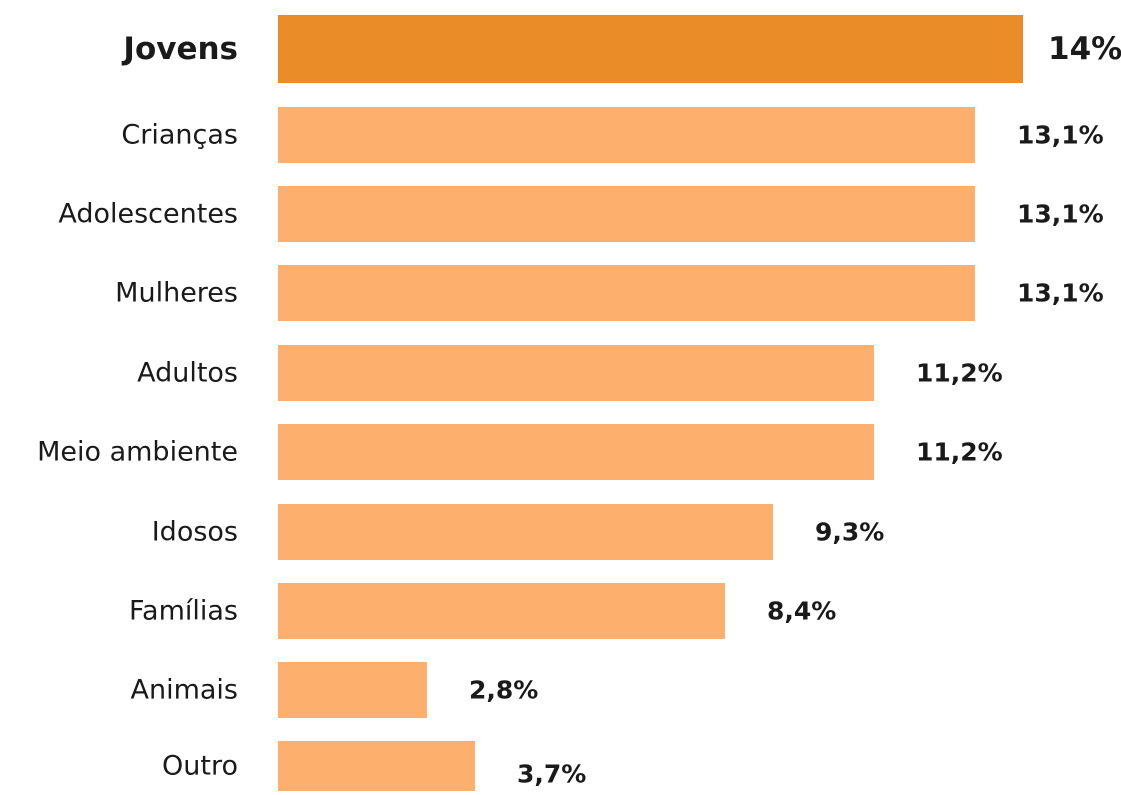  What do you see at coordinates (179, 135) in the screenshot?
I see `category-label-1: Crianças` at bounding box center [179, 135].